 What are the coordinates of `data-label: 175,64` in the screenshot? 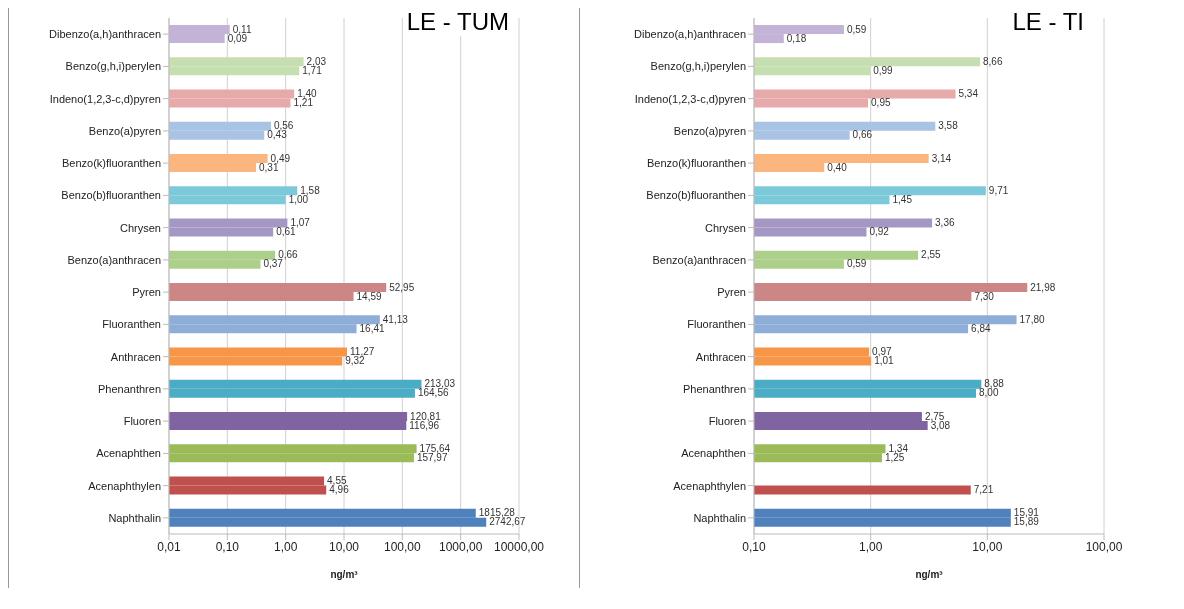 It's located at (435, 448).